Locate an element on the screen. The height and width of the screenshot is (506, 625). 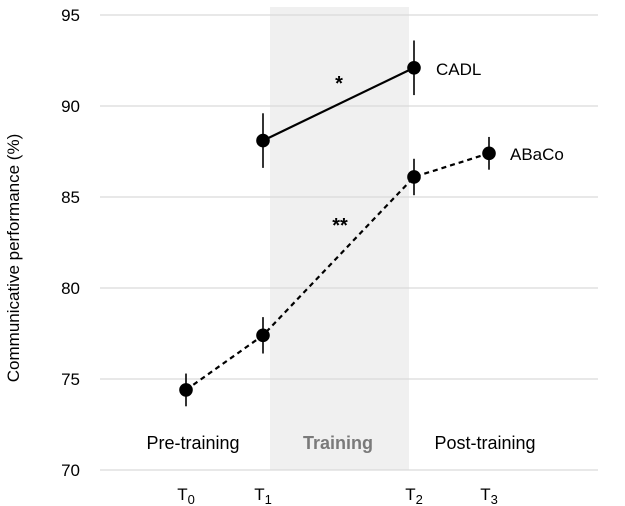
x-tick-label: T2 is located at coordinates (414, 495).